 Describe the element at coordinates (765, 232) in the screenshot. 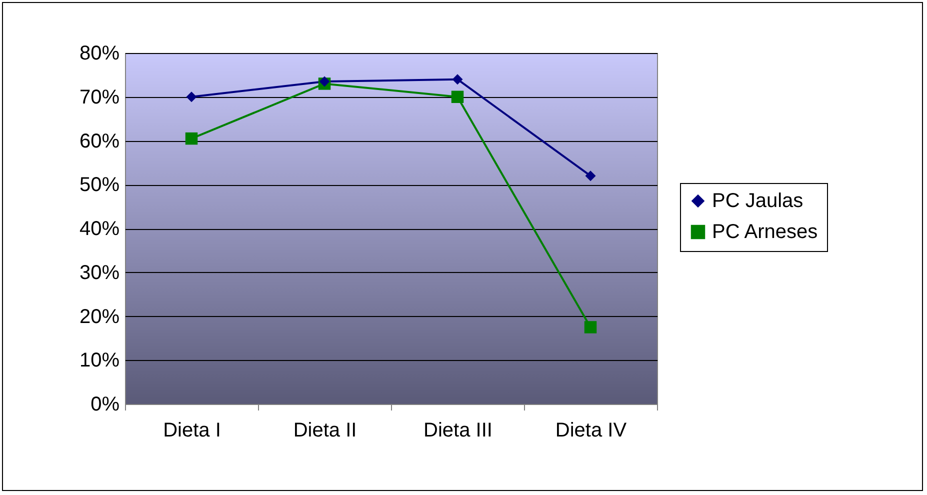

I see `legend-label: PC Arneses` at that location.